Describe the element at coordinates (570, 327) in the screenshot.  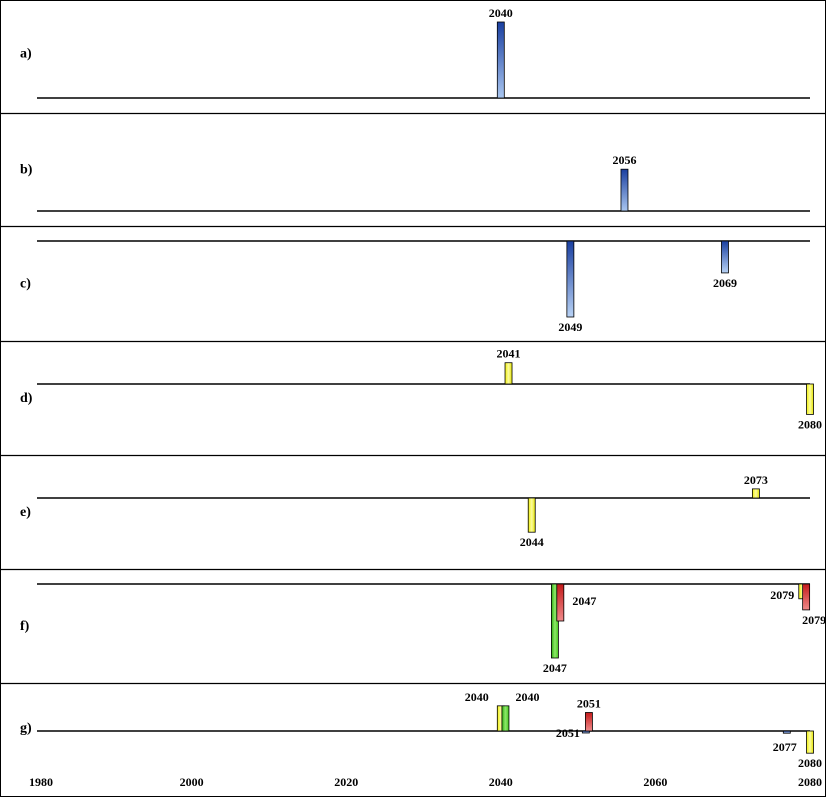
I see `bar-label: 2049` at that location.